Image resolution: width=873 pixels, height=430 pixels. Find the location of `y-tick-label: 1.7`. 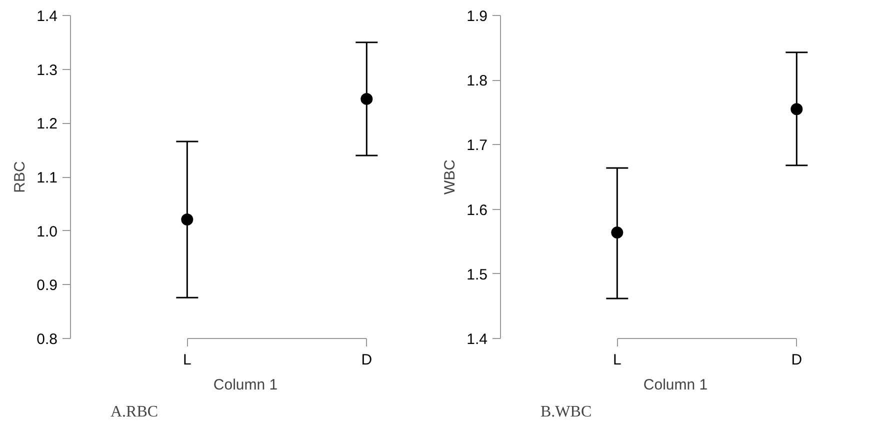

y-tick-label: 1.7 is located at coordinates (477, 145).